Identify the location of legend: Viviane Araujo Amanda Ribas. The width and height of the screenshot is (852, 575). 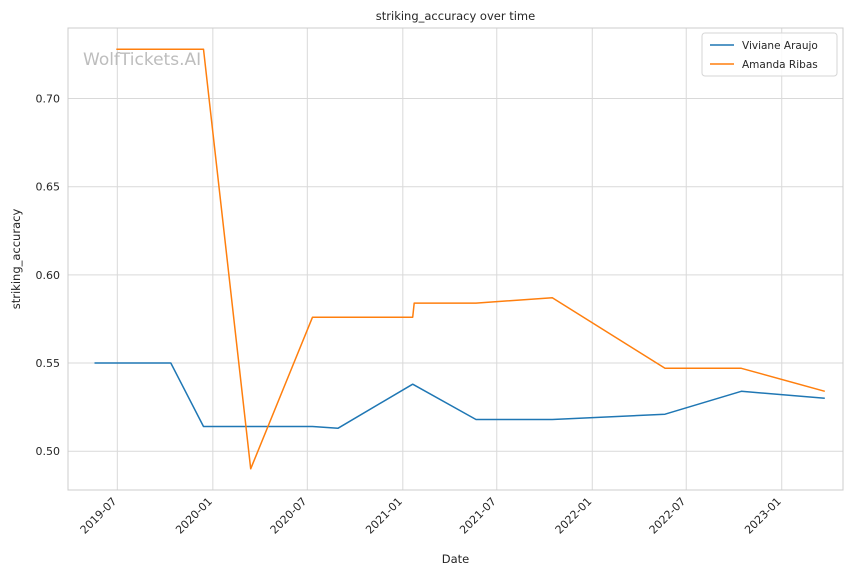
(769, 54).